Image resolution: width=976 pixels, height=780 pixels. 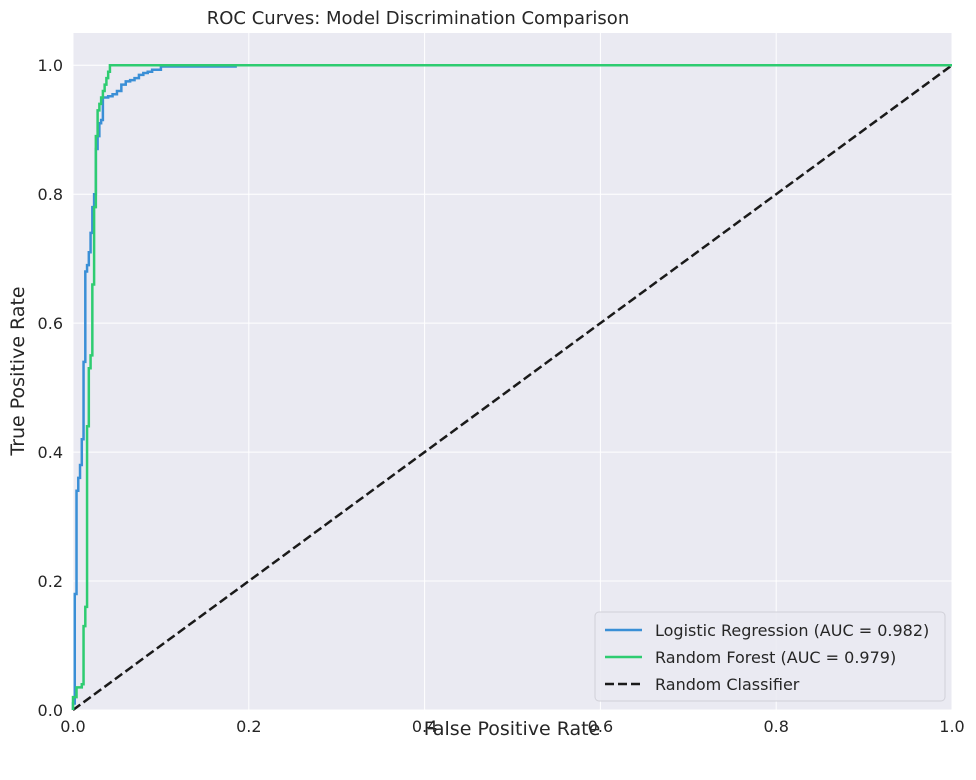 What do you see at coordinates (50, 581) in the screenshot?
I see `y-tick-label: 0.2` at bounding box center [50, 581].